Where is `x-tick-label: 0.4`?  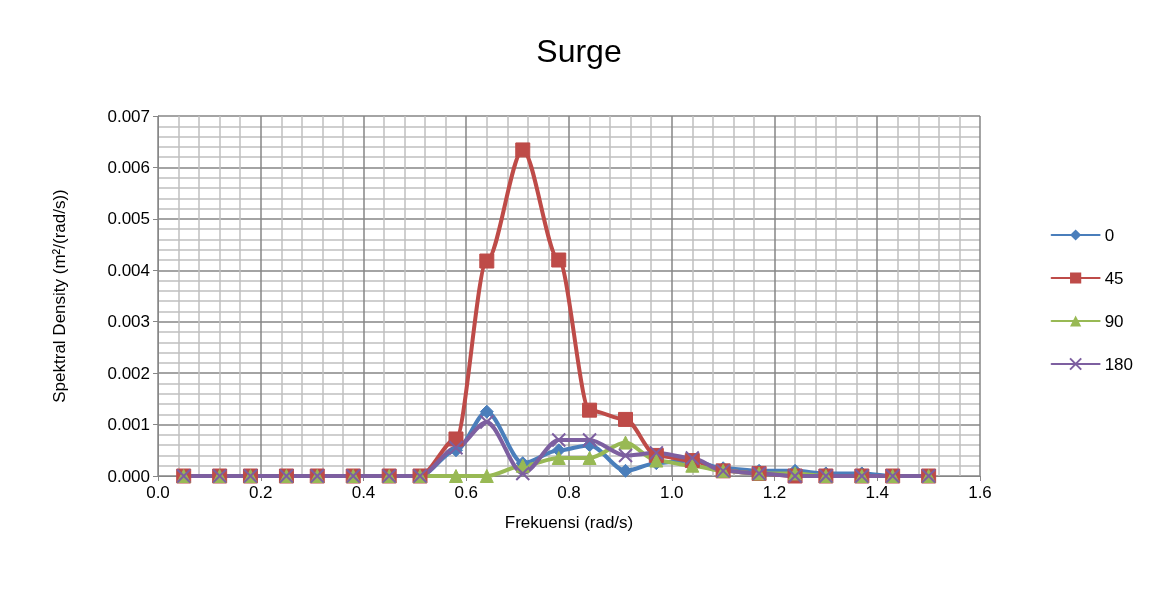 x-tick-label: 0.4 is located at coordinates (363, 492).